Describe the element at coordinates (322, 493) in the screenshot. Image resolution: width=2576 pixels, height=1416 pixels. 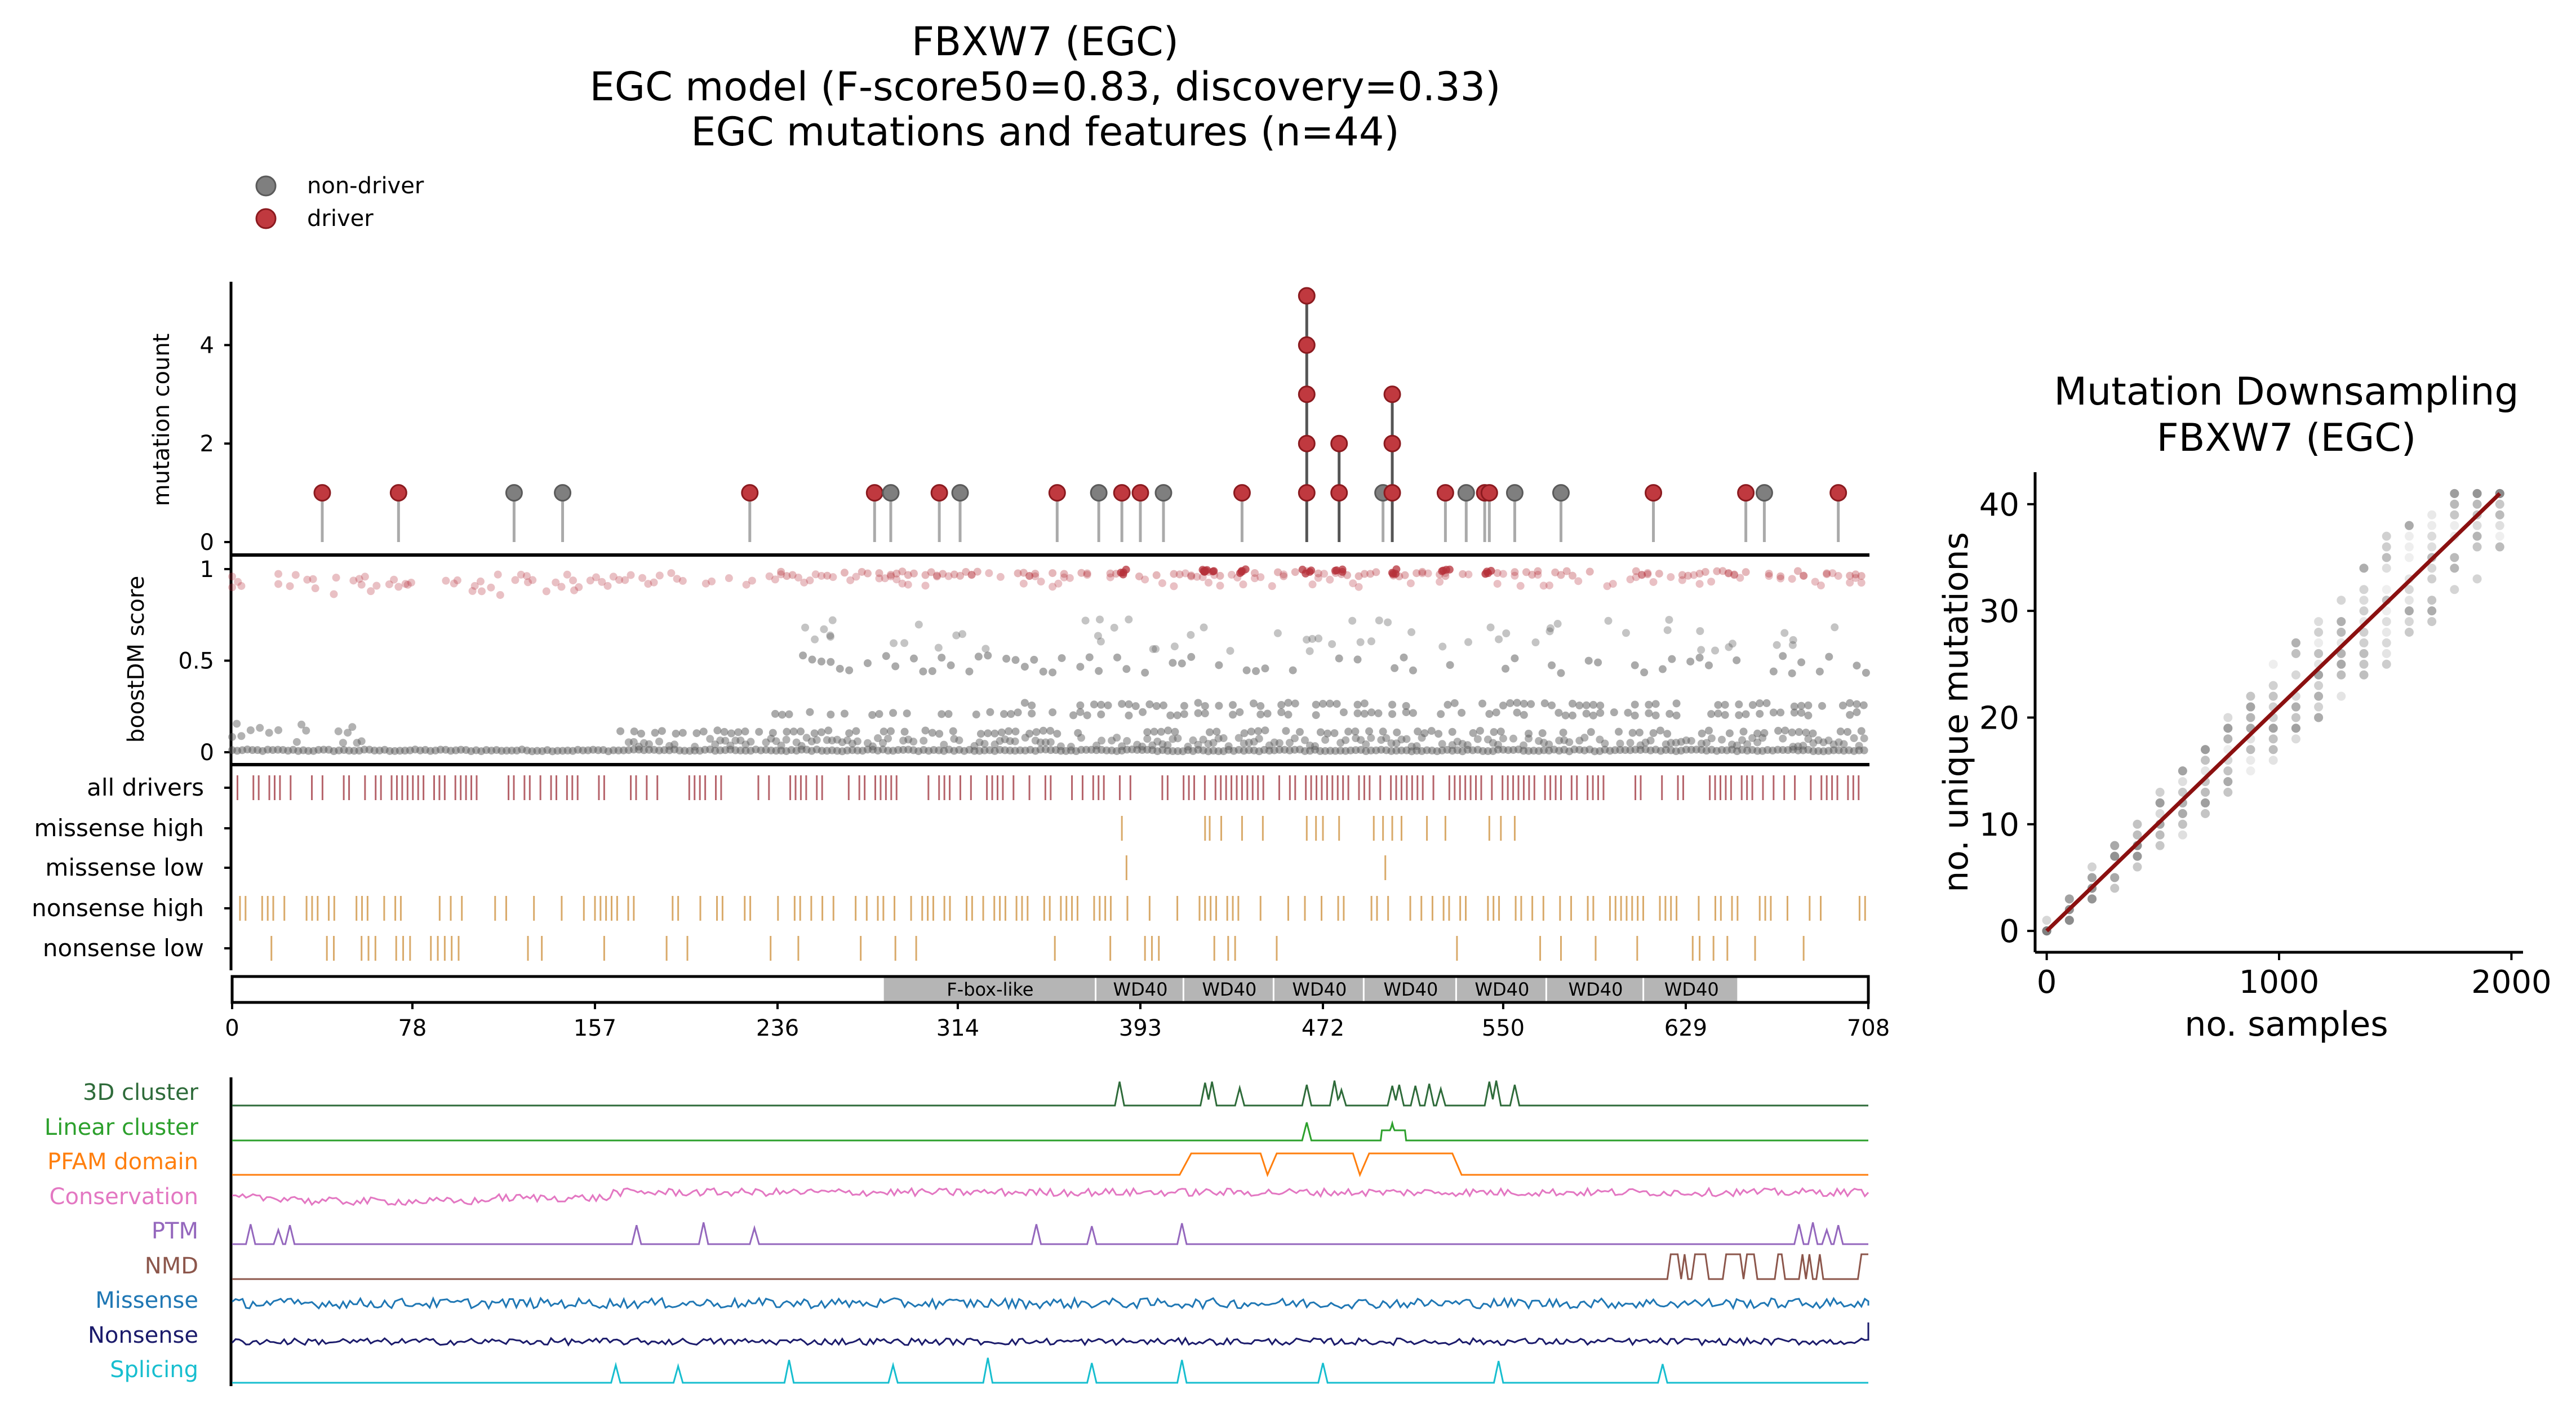
I see `needle-head` at that location.